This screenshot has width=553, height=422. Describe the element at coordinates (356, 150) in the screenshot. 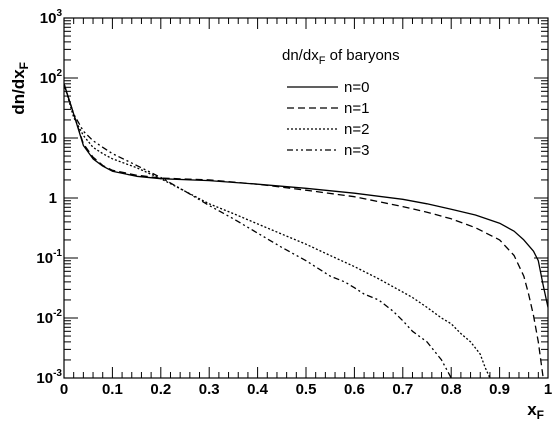

I see `legend-label-n-3: n=3` at that location.